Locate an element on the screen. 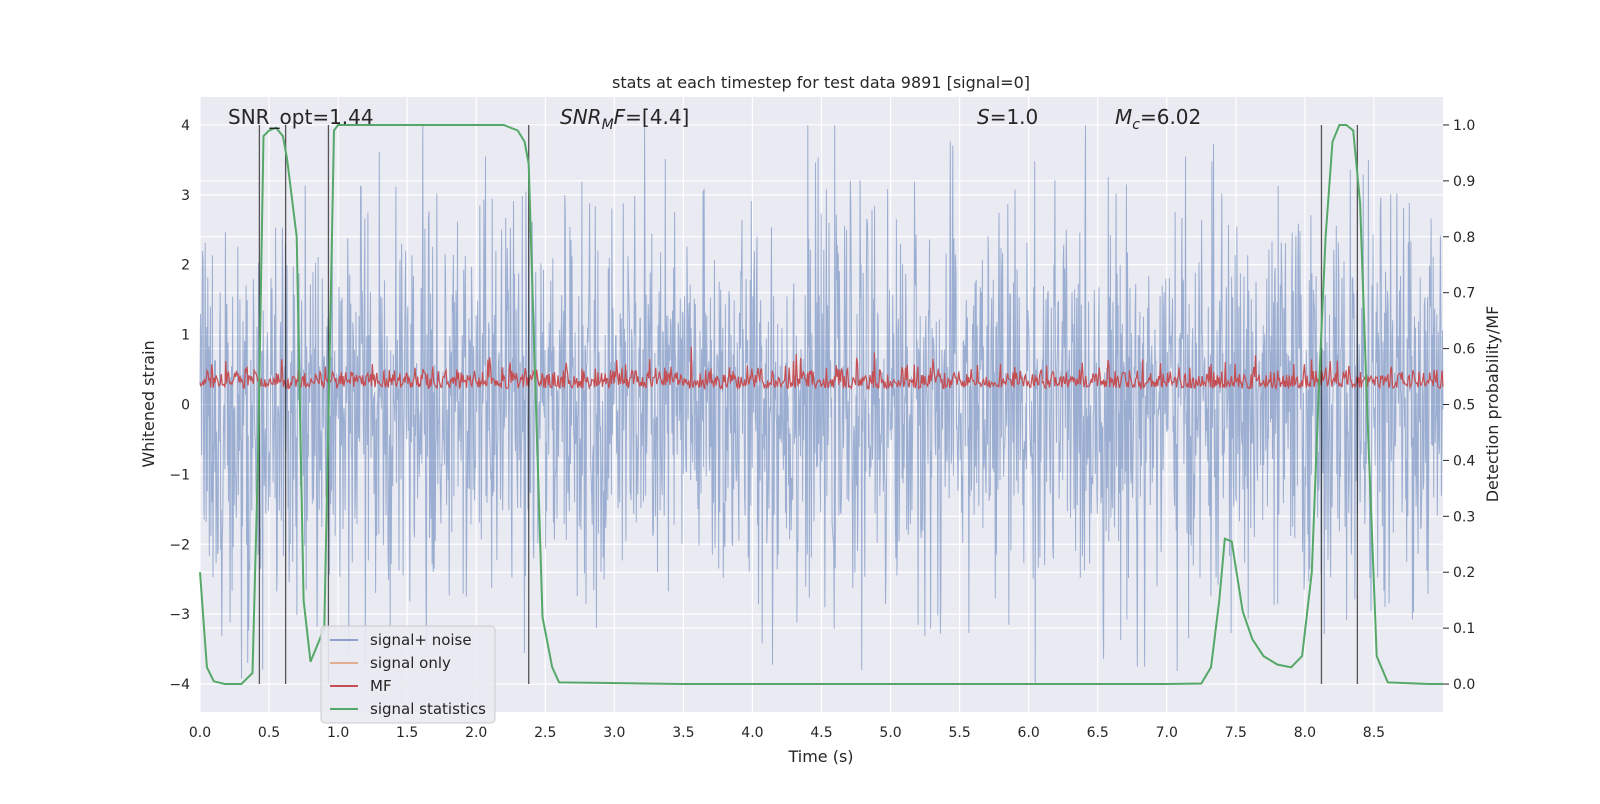  y2-tick-label: 0.8 is located at coordinates (1464, 238).